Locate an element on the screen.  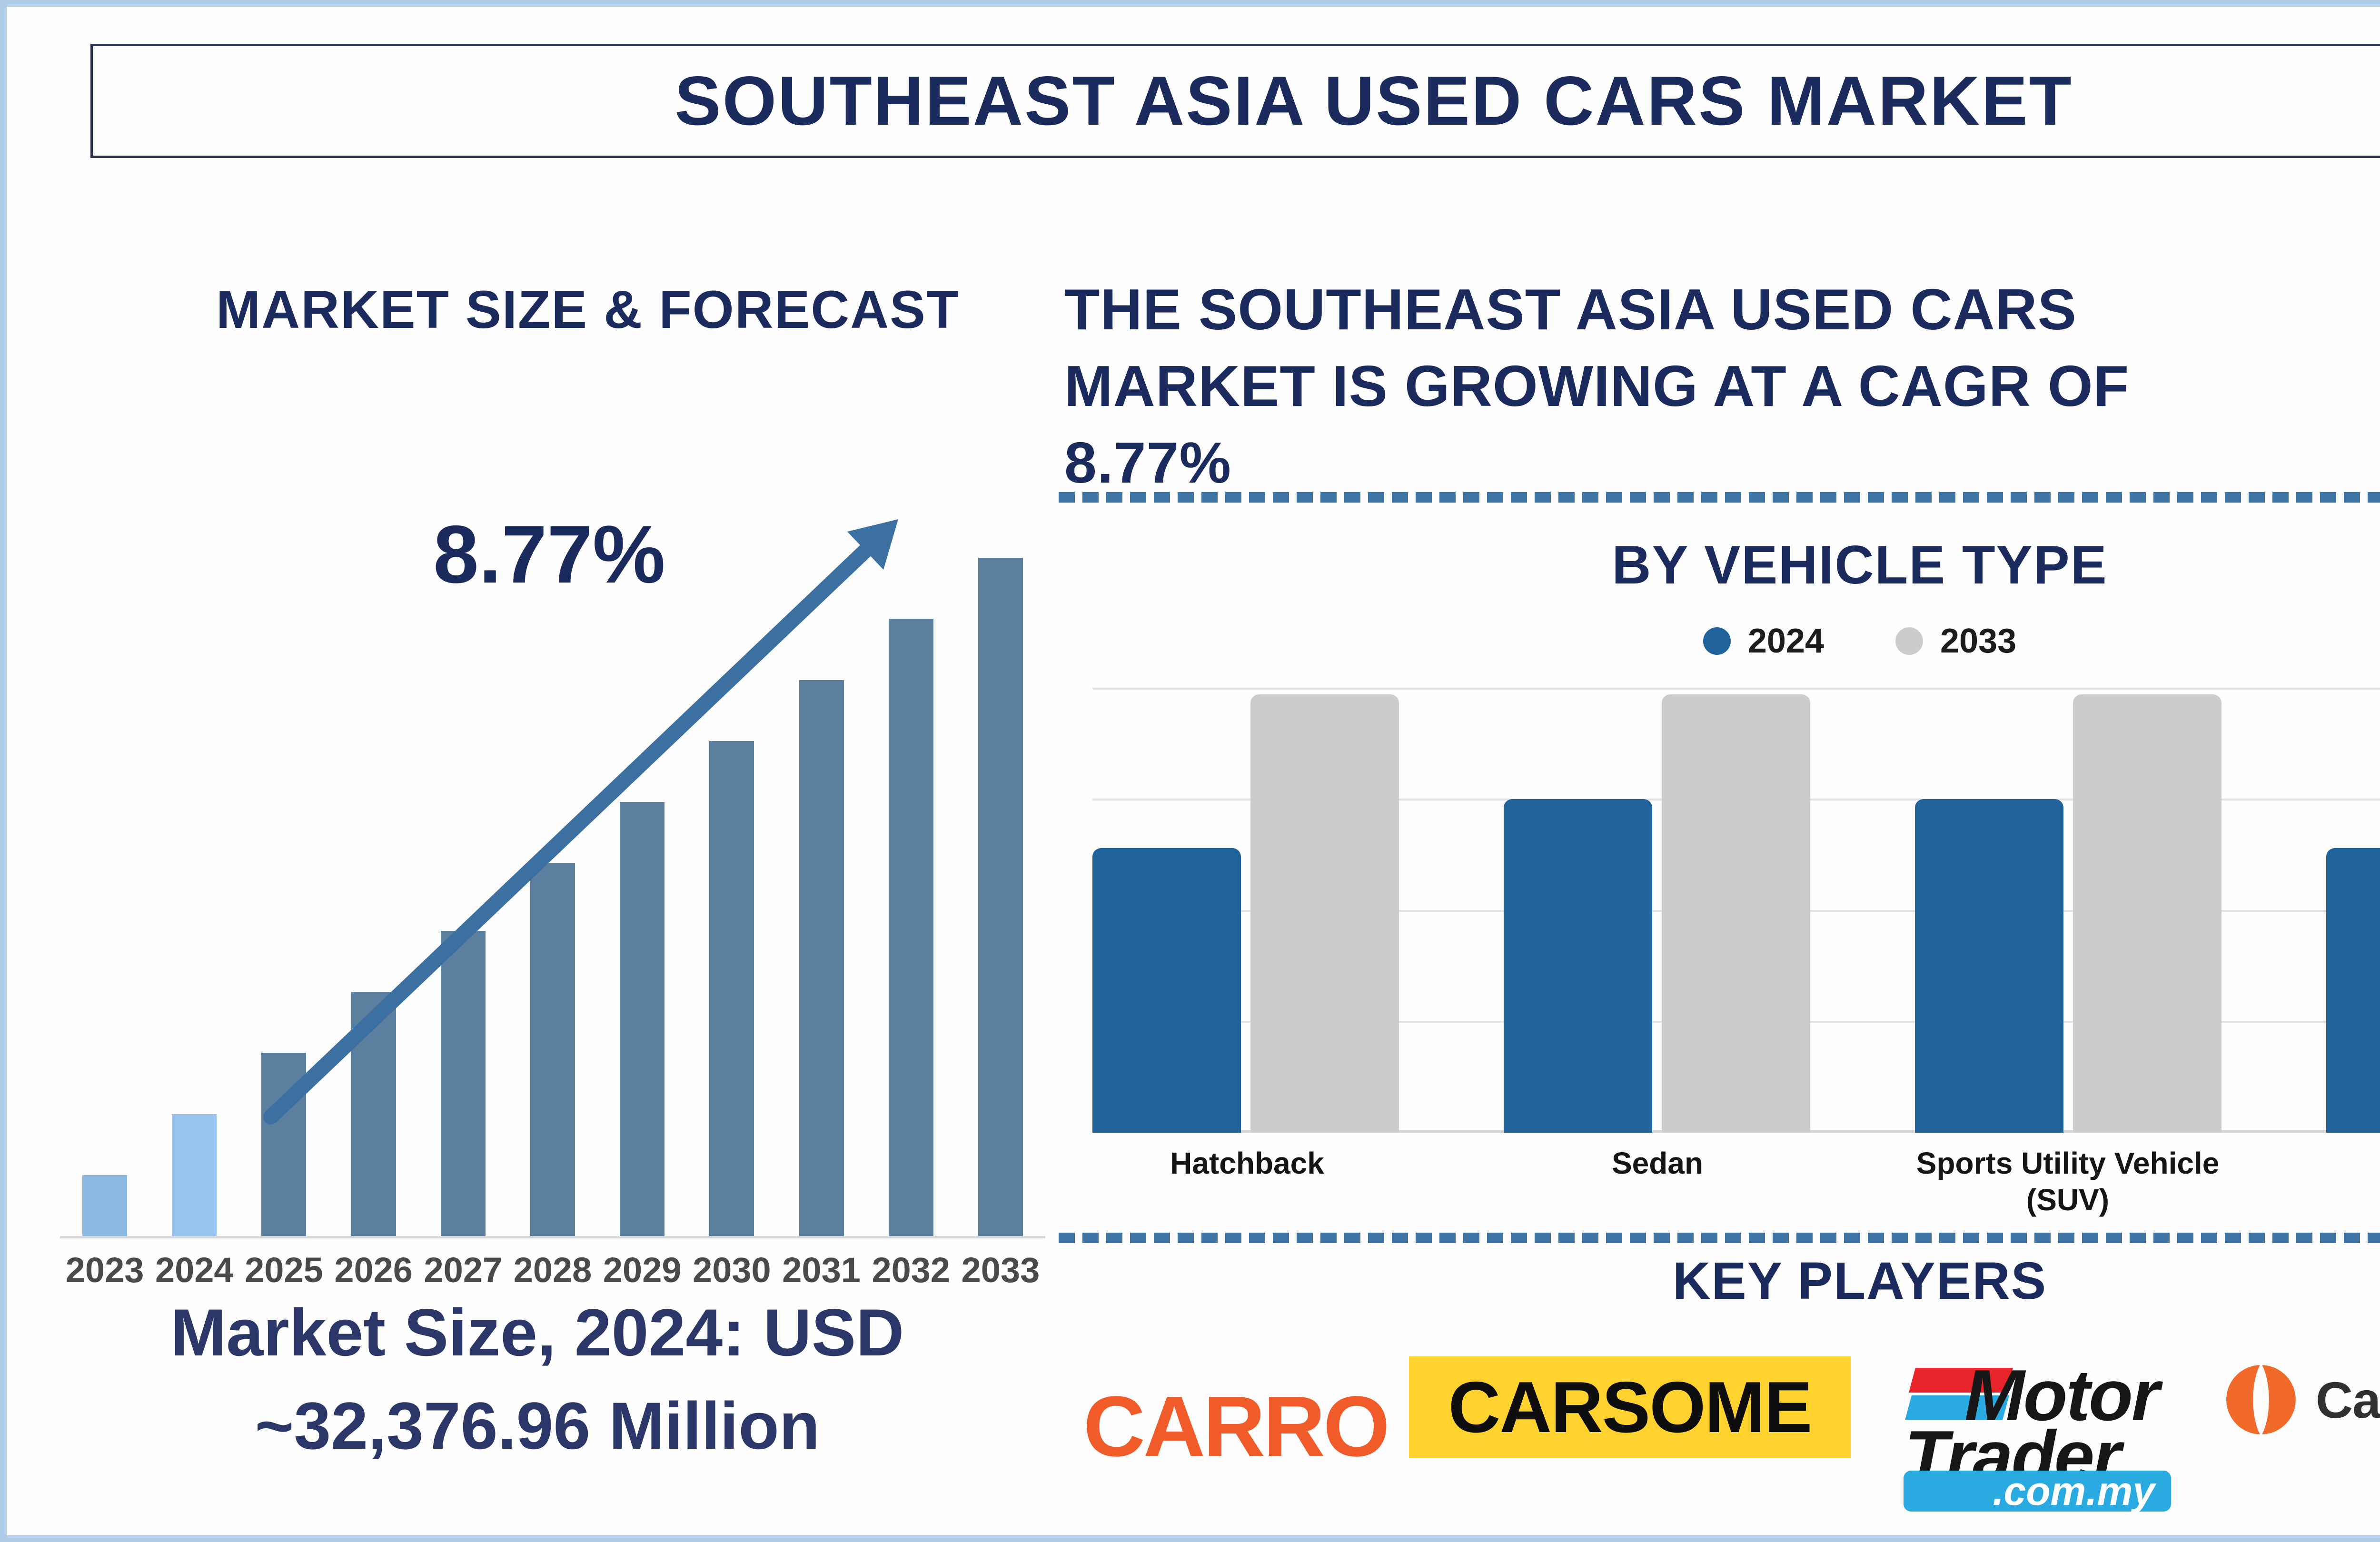
market-size-bar-2027 is located at coordinates (463, 1083).